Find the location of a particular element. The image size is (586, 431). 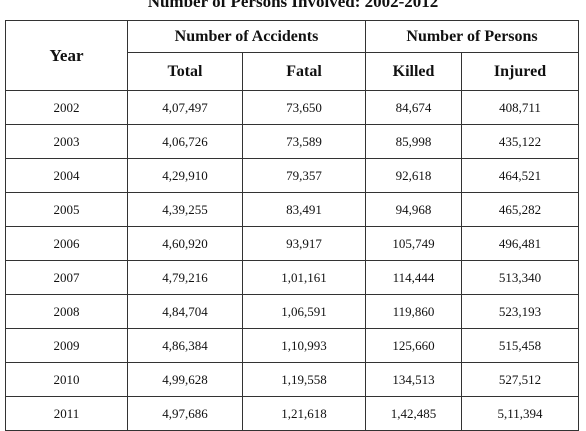

total-accidents-cell: 4,60,920 is located at coordinates (185, 243).